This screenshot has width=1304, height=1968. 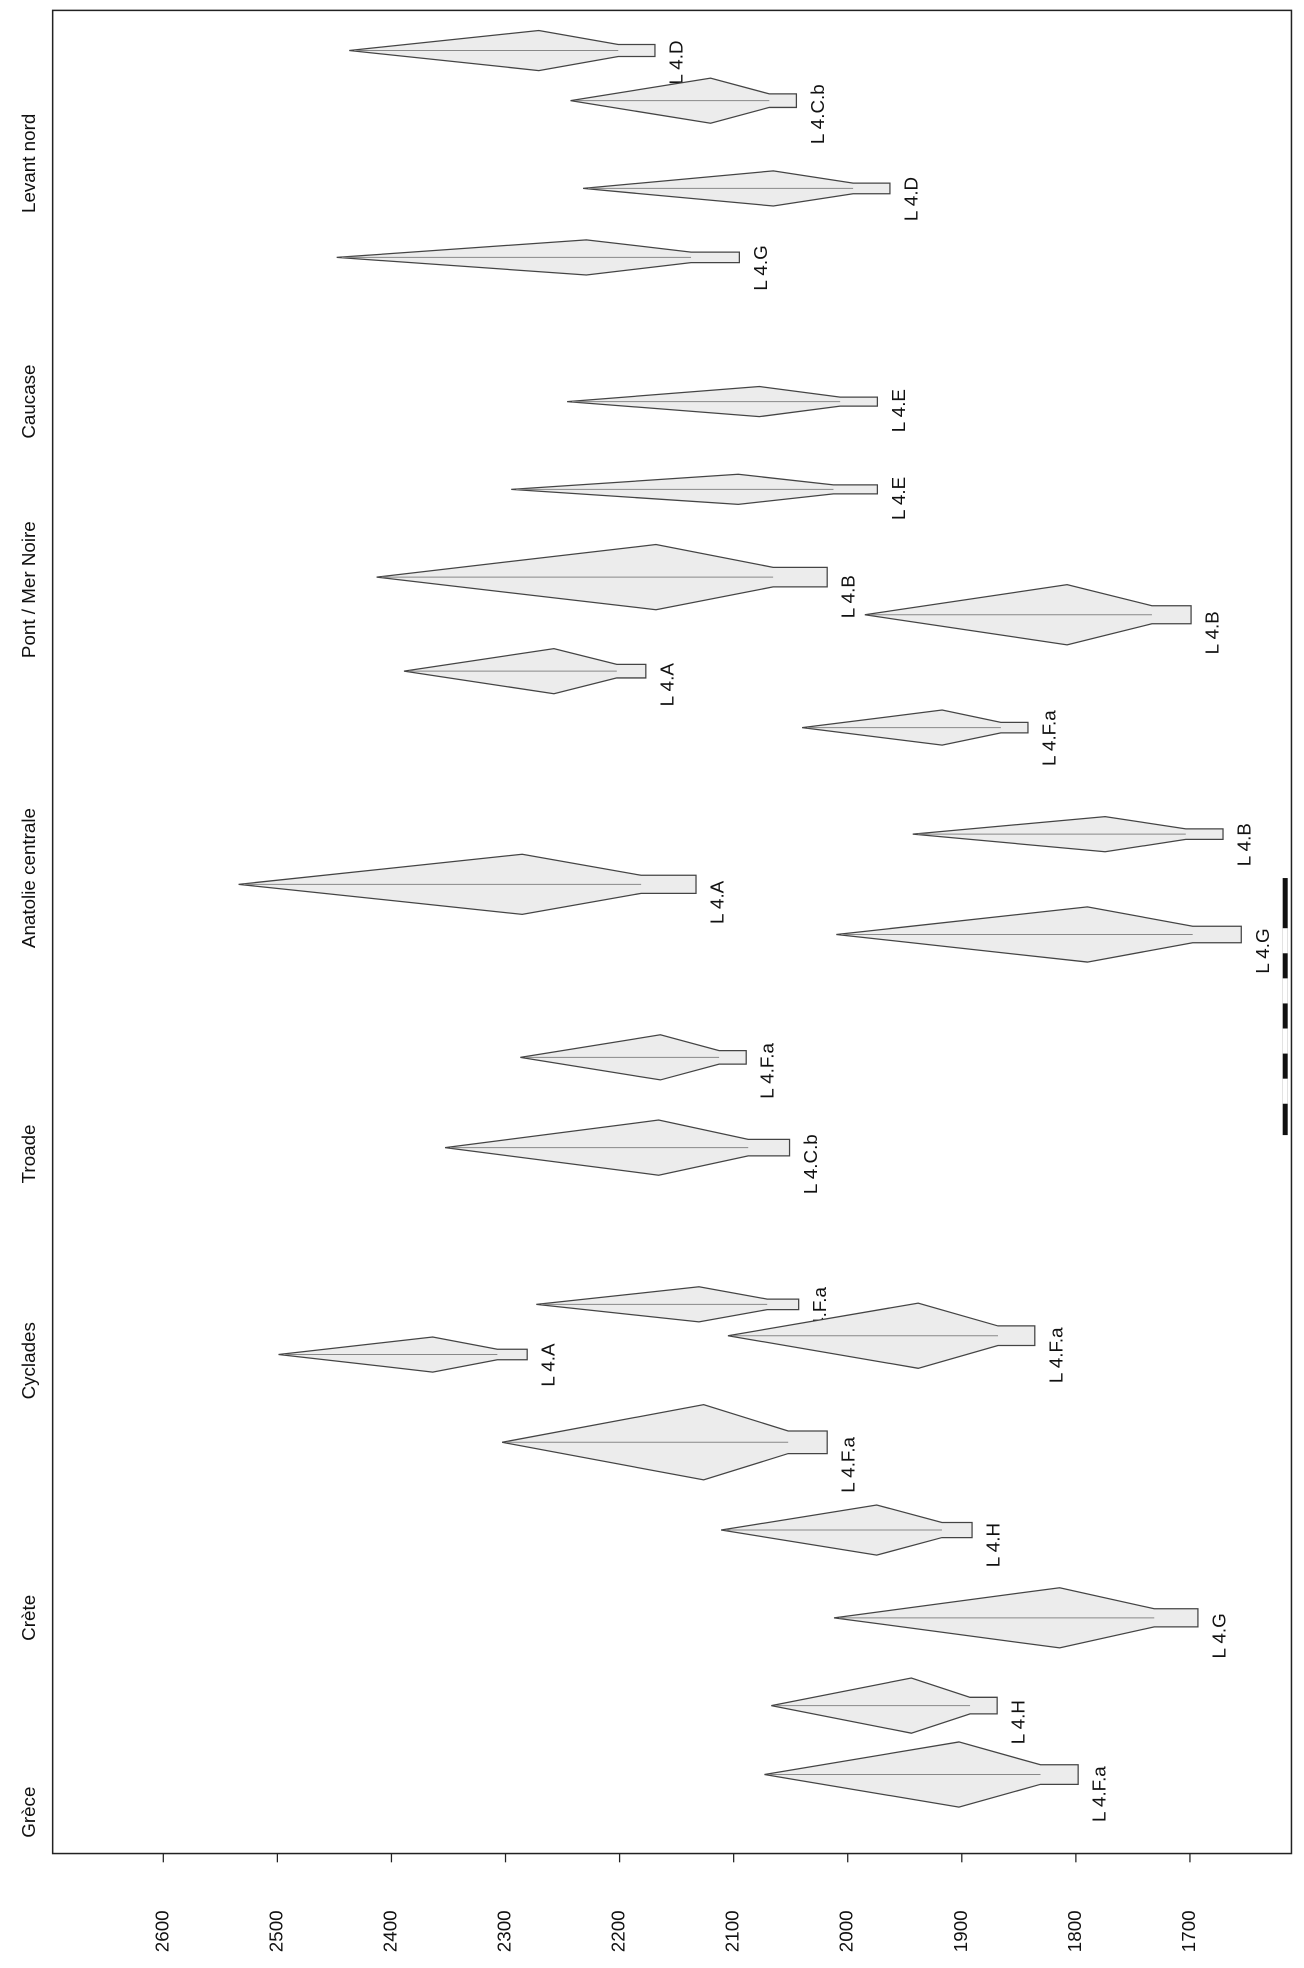 I want to click on region-label: Grèce, so click(x=28, y=1812).